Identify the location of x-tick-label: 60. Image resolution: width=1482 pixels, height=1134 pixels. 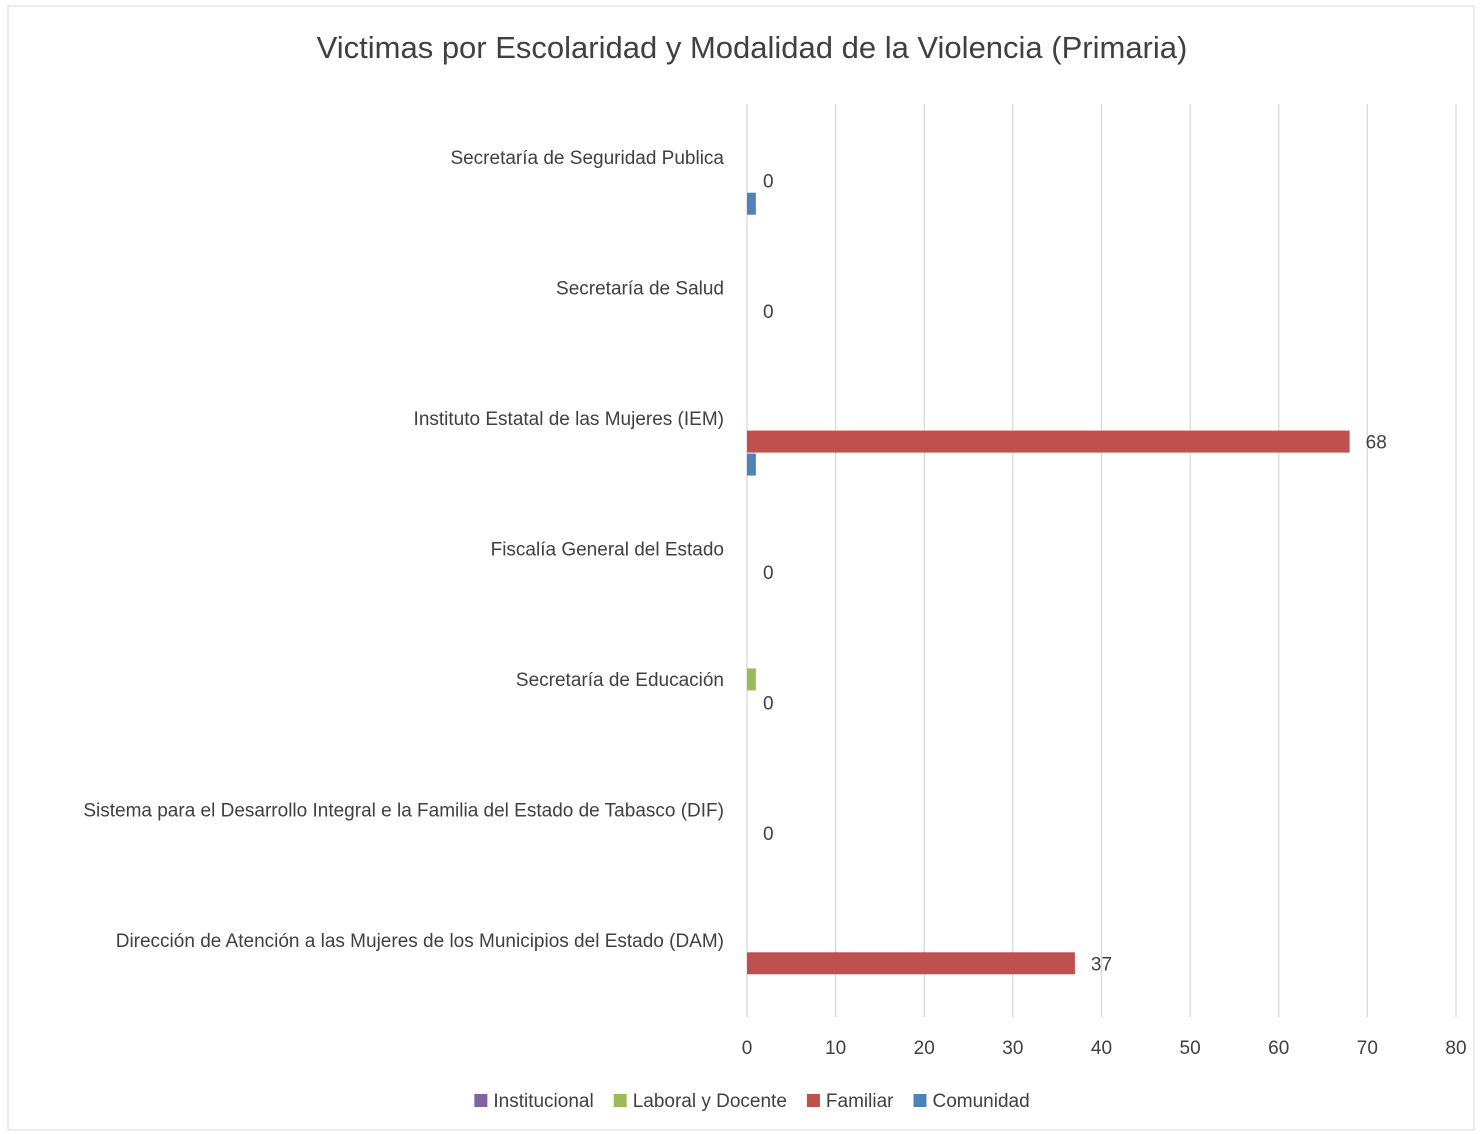
(1278, 1048).